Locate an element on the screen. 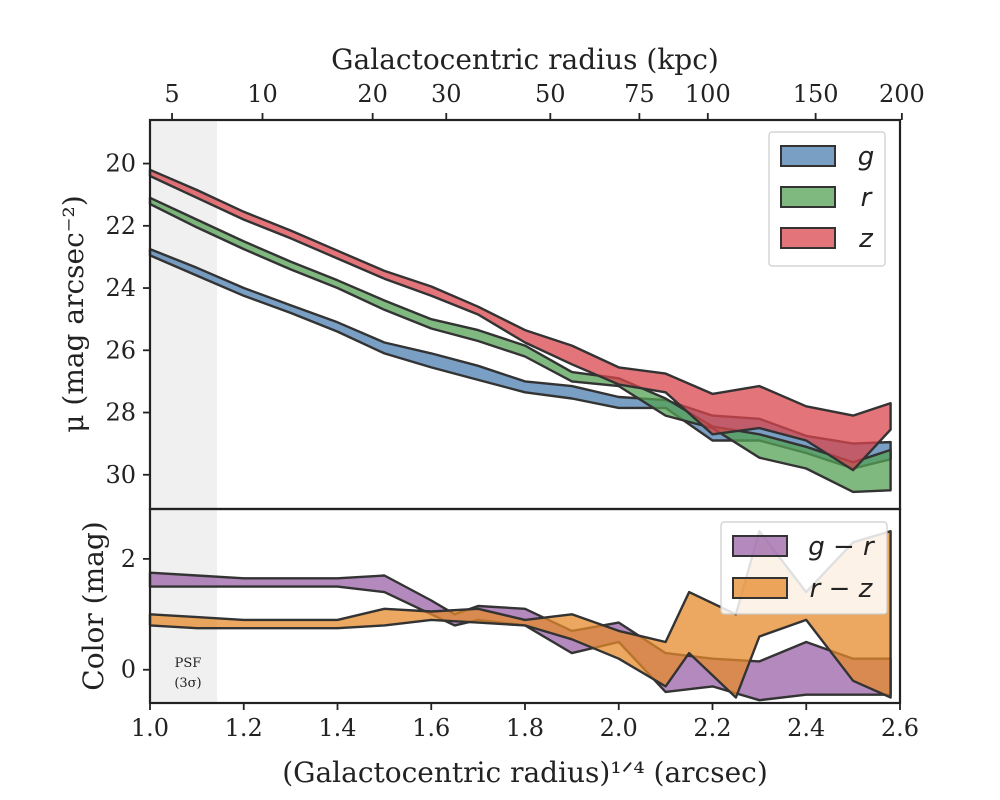 This screenshot has height=800, width=1000. upper-legend-label: r is located at coordinates (867, 198).